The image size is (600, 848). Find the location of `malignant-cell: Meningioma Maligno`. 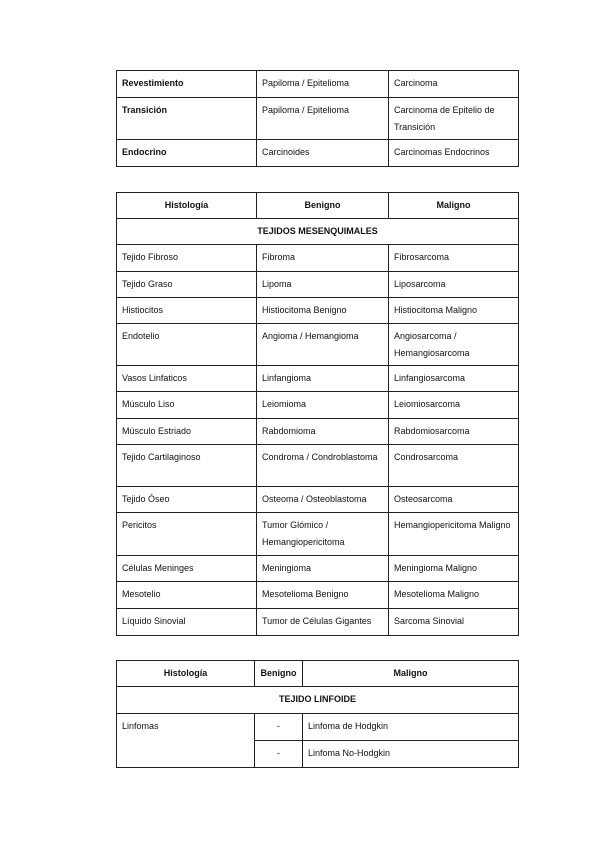

malignant-cell: Meningioma Maligno is located at coordinates (453, 568).